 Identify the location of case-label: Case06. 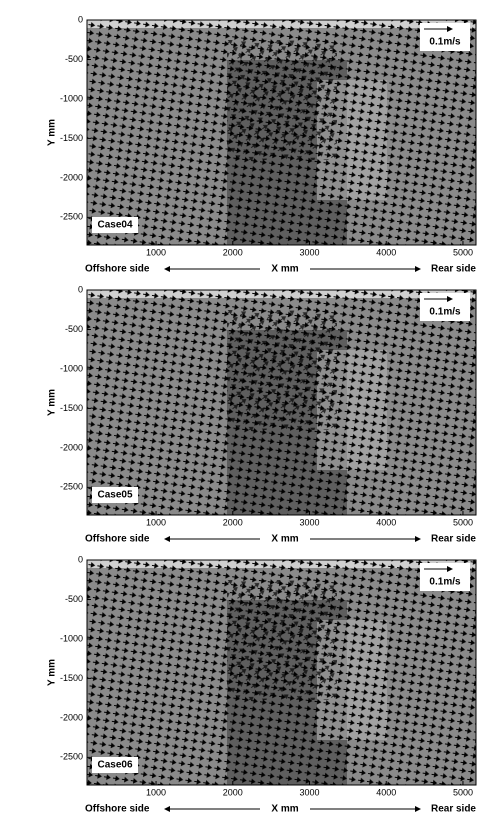
(114, 765).